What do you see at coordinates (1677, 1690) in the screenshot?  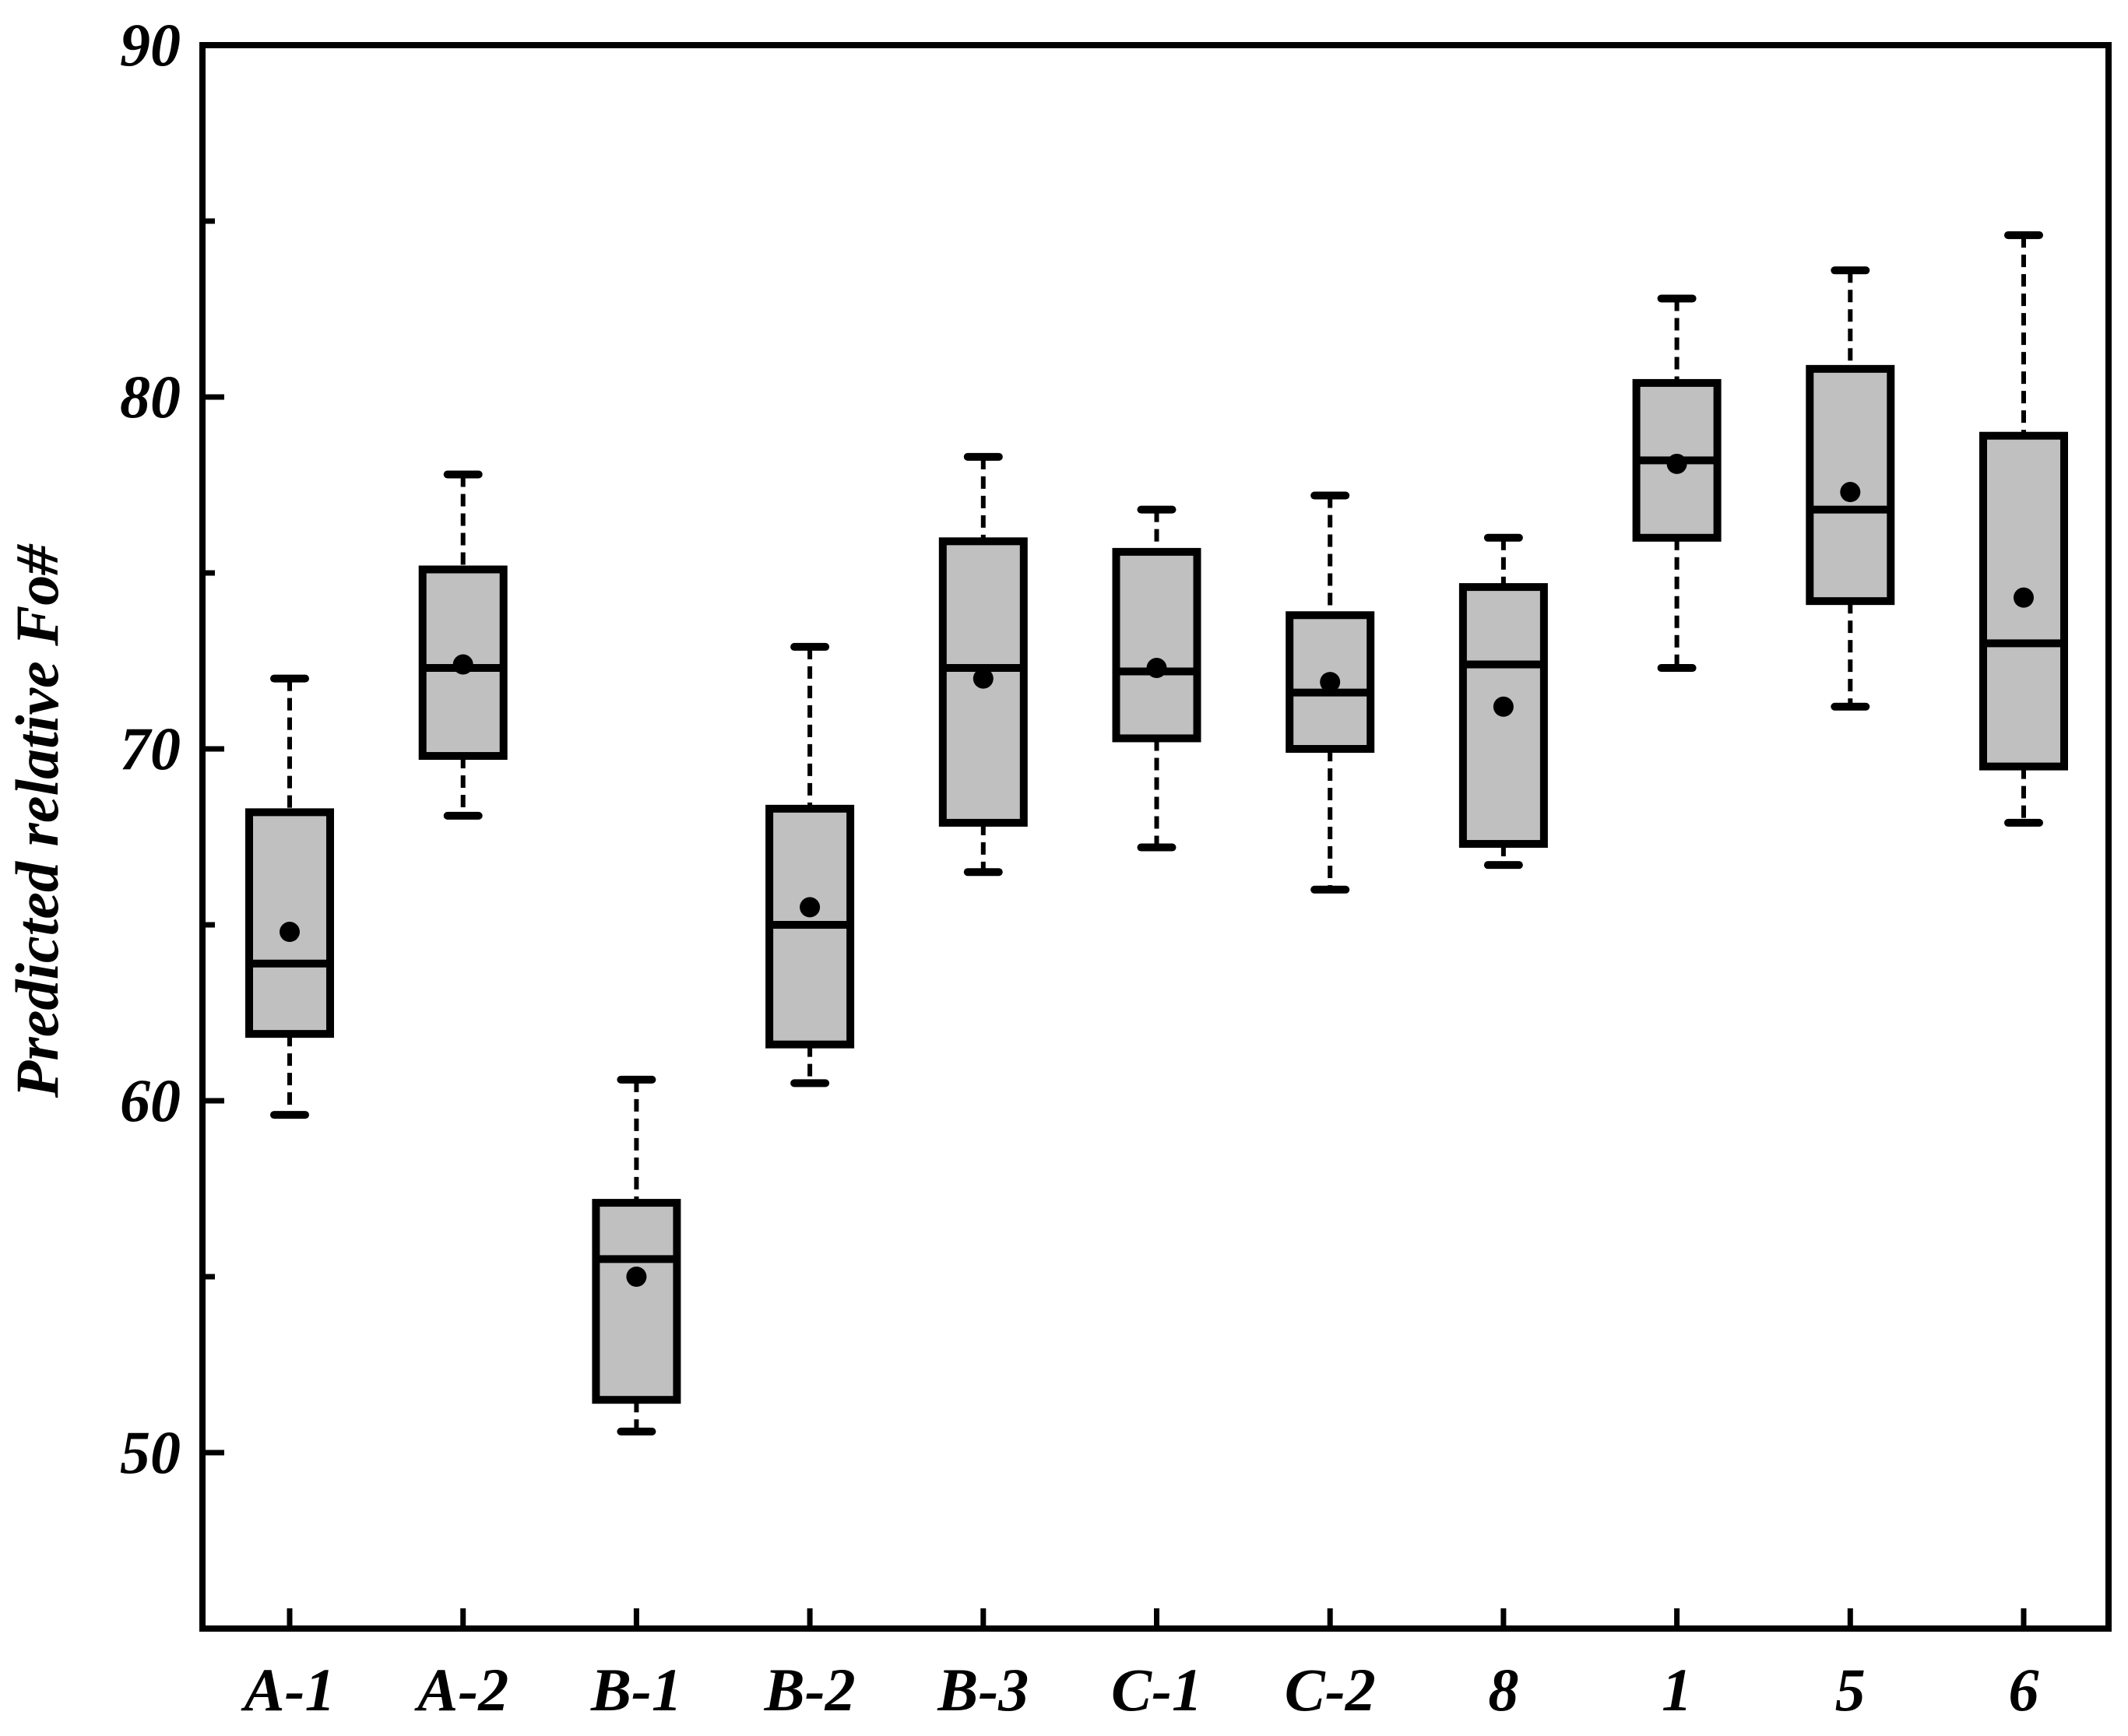 I see `x-tick-label: 1` at bounding box center [1677, 1690].